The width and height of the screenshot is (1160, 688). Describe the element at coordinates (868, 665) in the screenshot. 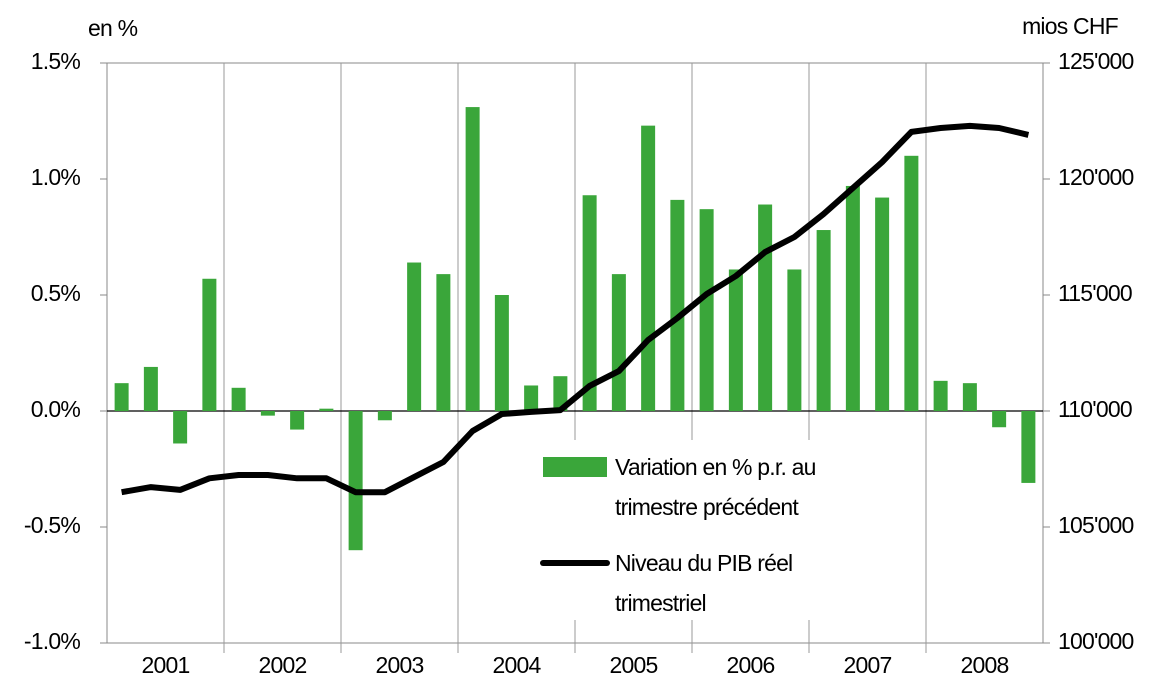

I see `x-tick-label: 2007` at that location.